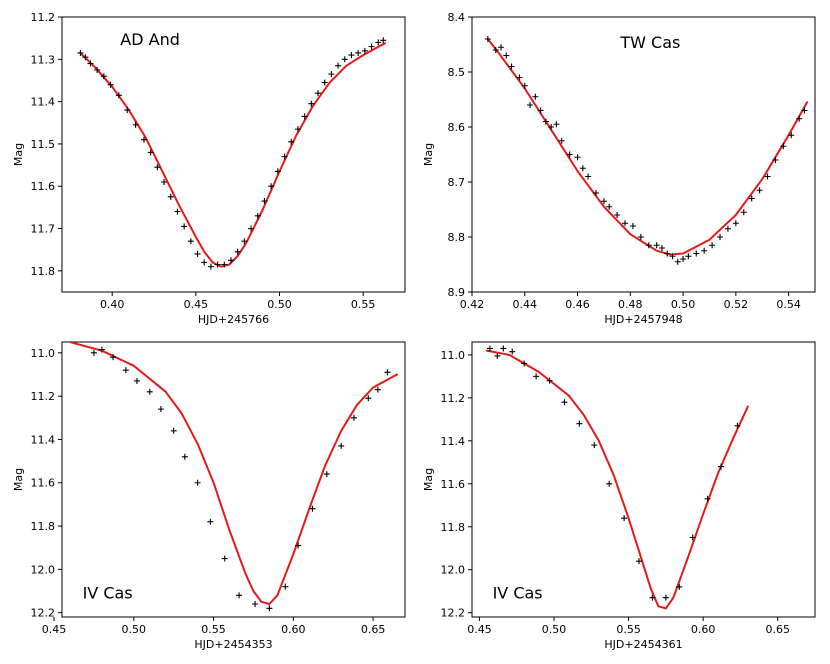 The image size is (830, 664). I want to click on y-tick-label: 12.2, so click(43, 613).